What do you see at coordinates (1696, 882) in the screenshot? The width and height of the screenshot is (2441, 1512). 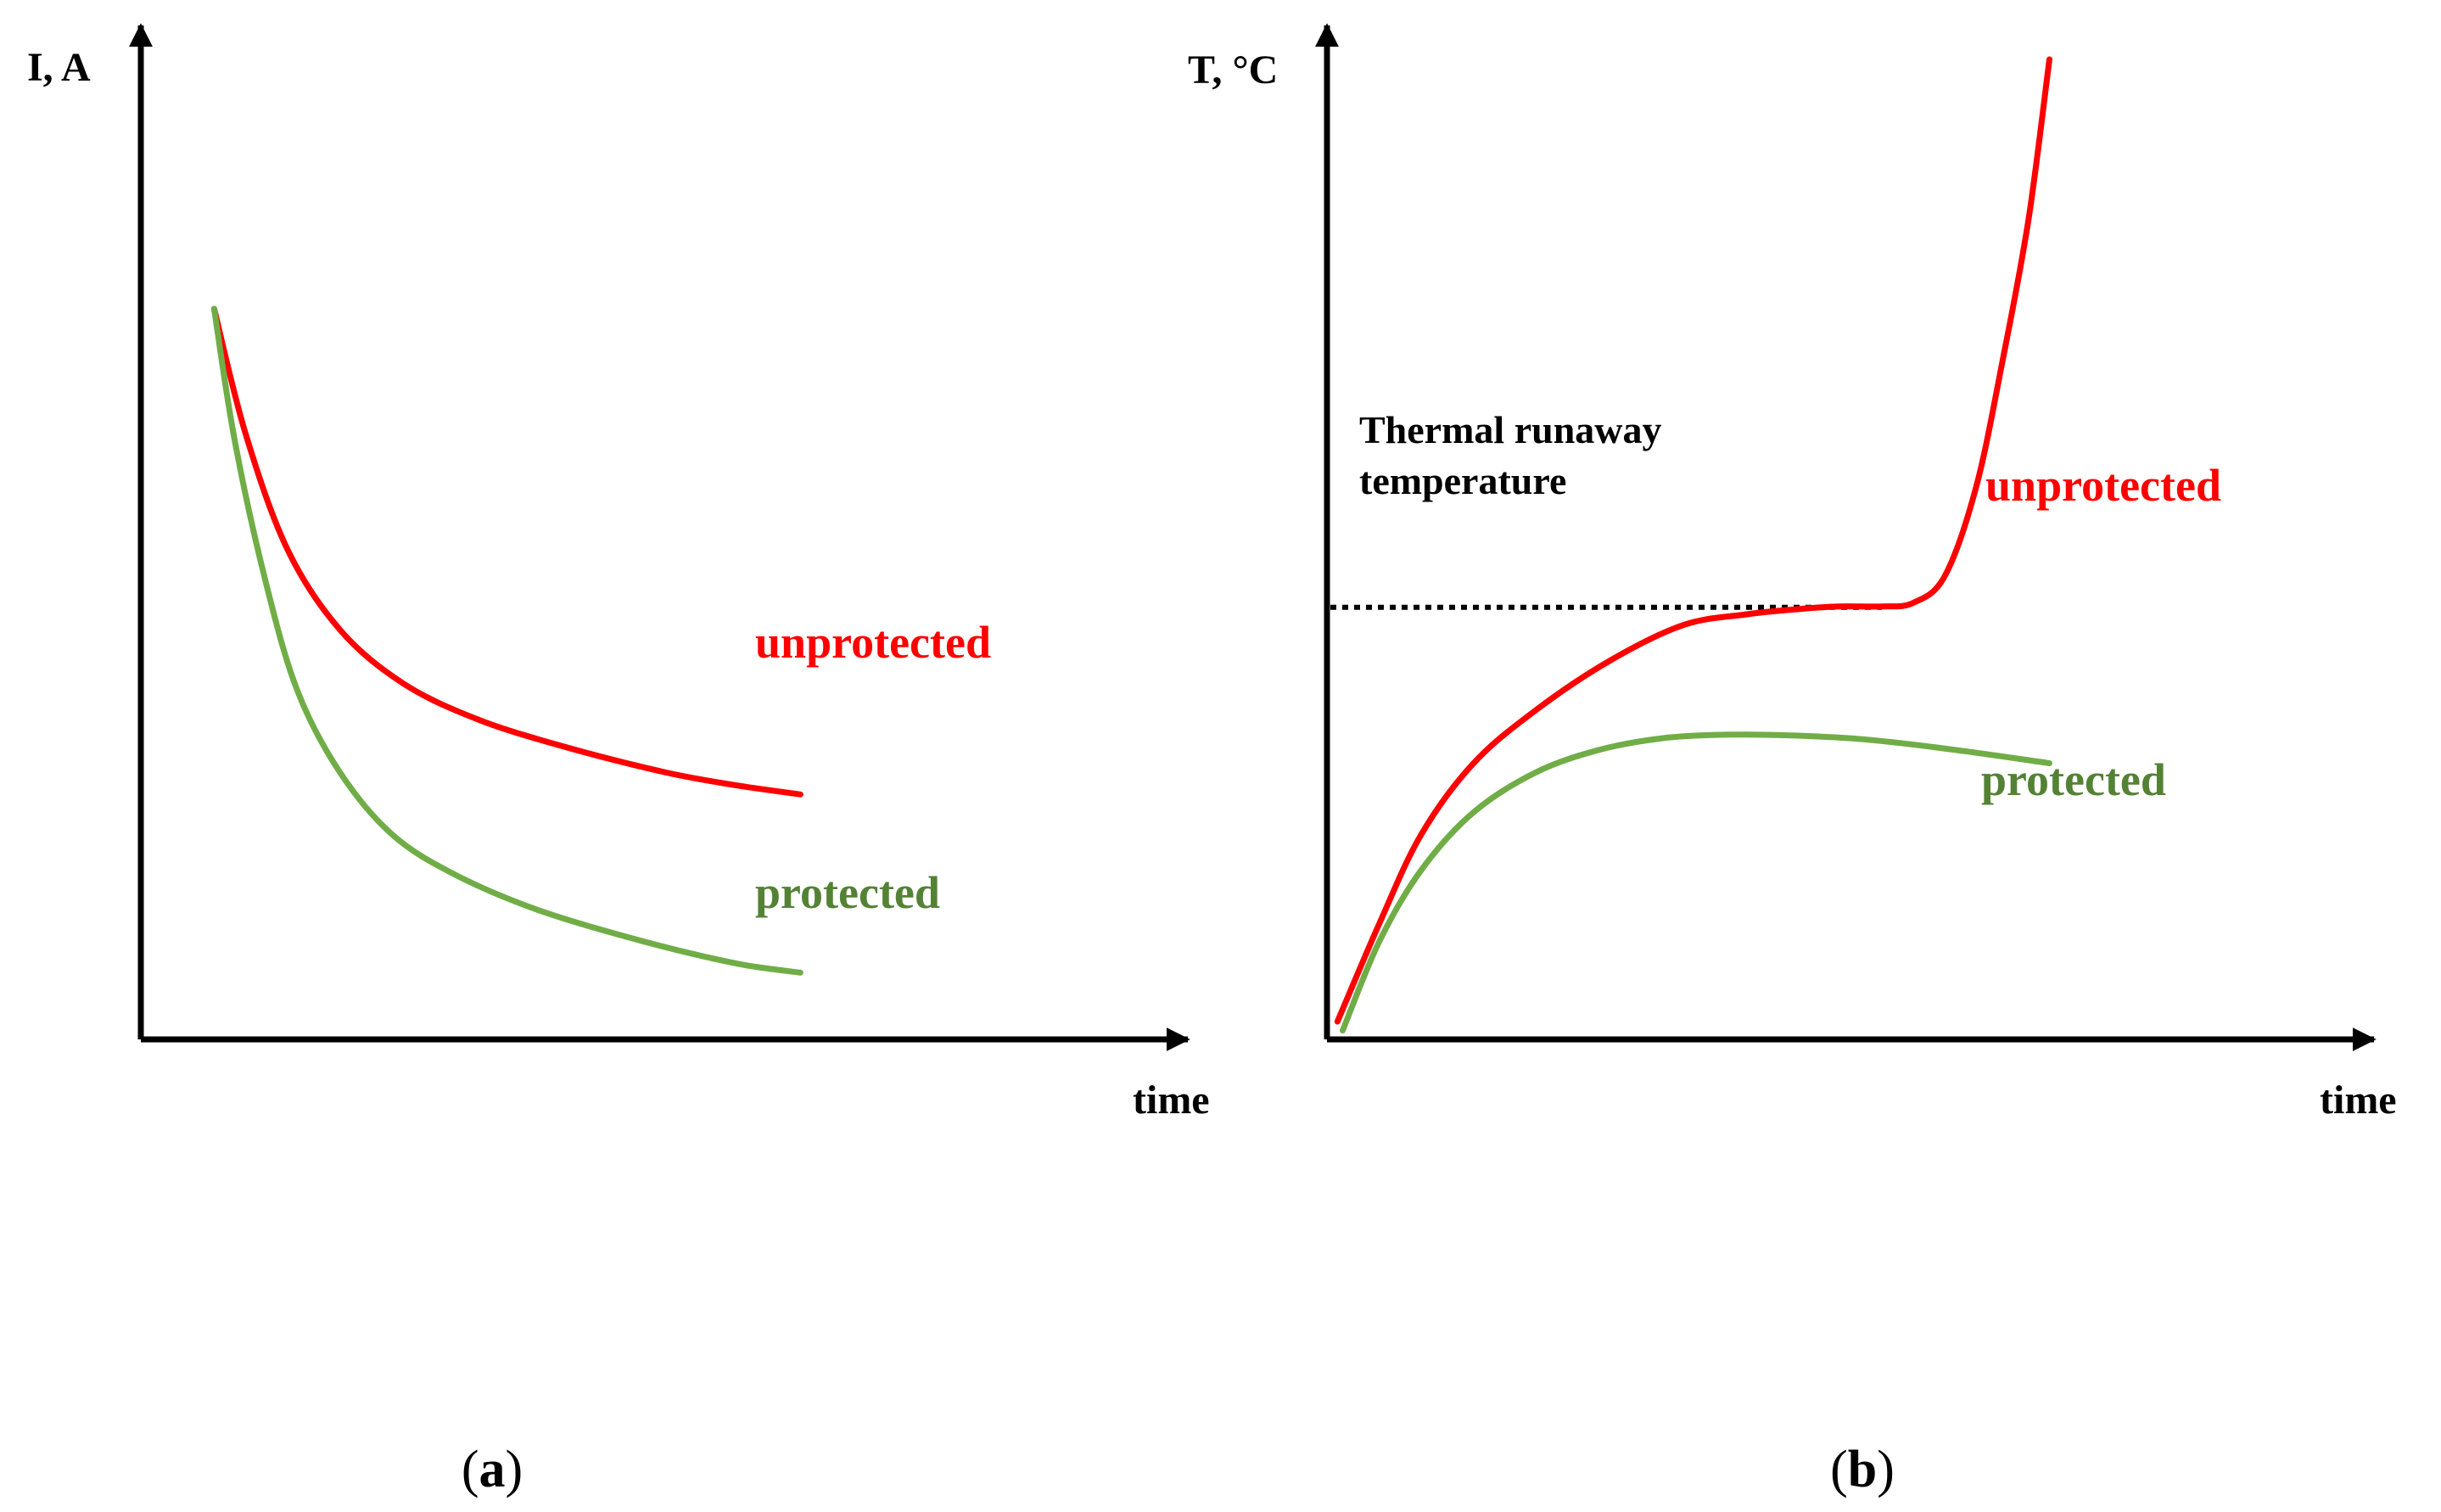 I see `panel-b-protected-line` at bounding box center [1696, 882].